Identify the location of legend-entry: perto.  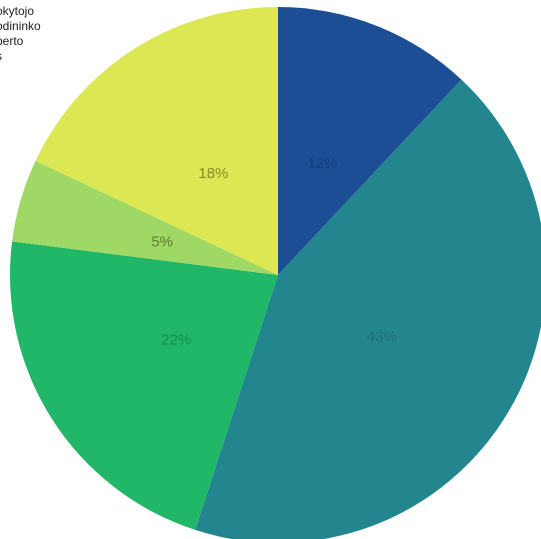
(12, 41).